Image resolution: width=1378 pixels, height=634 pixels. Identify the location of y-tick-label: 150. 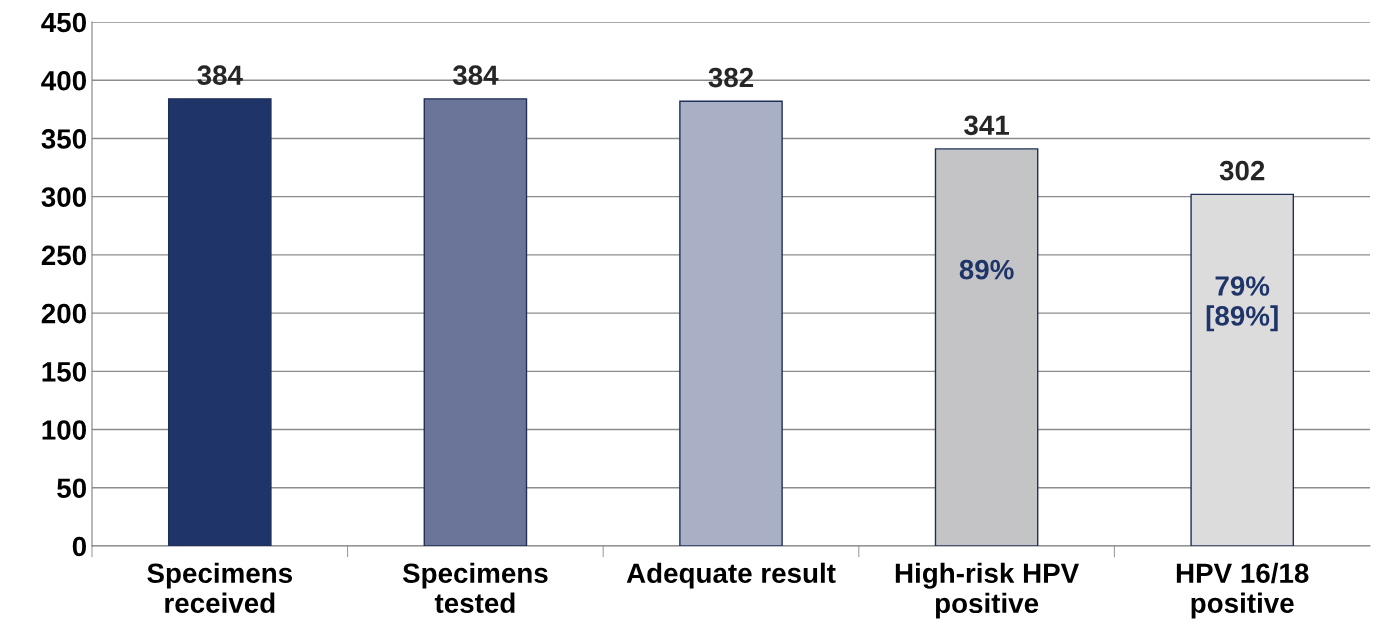
(64, 372).